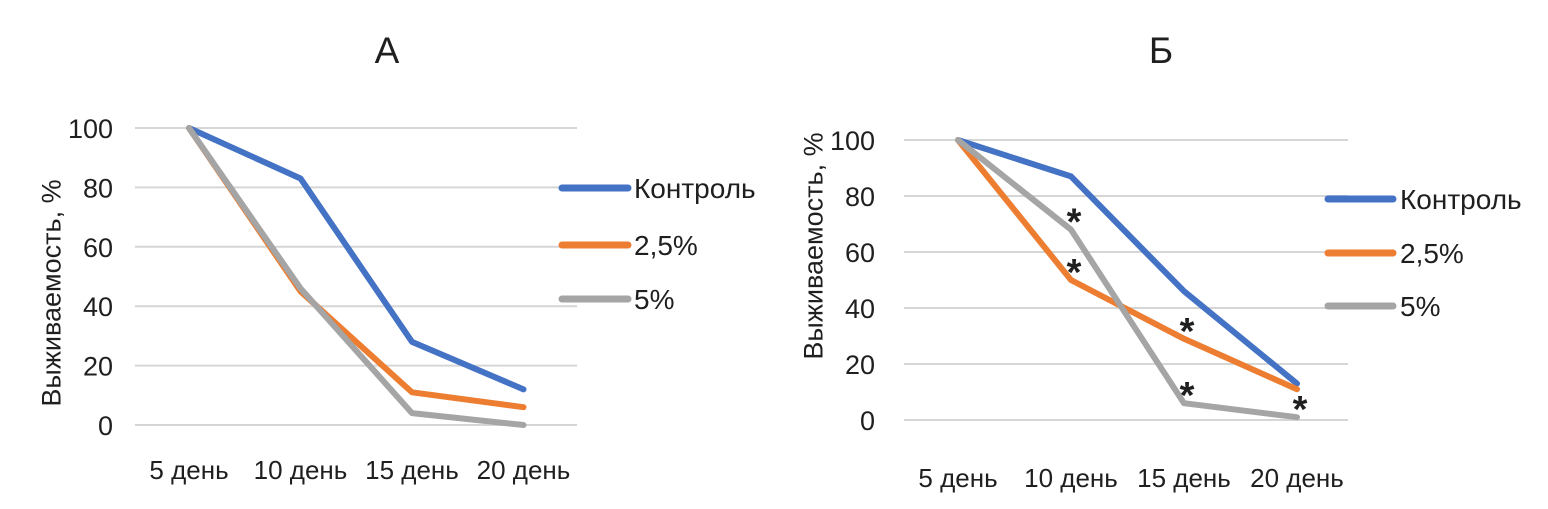 Image resolution: width=1548 pixels, height=509 pixels. What do you see at coordinates (1161, 50) in the screenshot?
I see `chart-title-b: Б` at bounding box center [1161, 50].